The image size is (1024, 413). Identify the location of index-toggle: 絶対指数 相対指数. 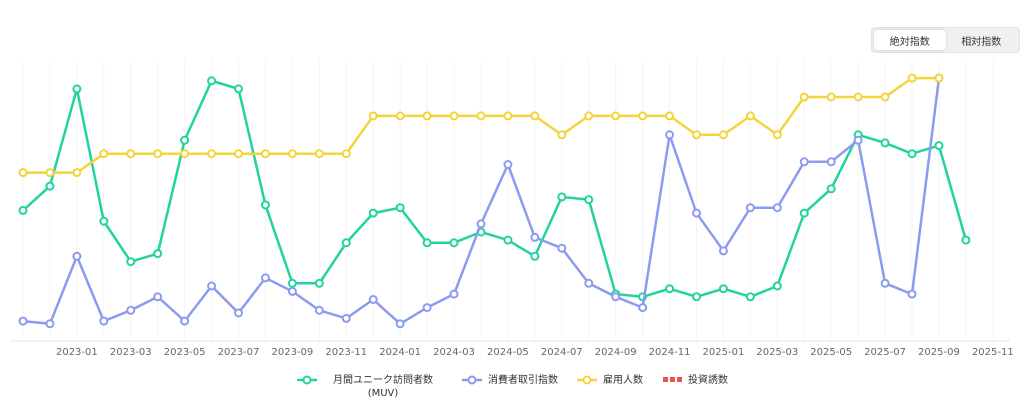
(945, 40).